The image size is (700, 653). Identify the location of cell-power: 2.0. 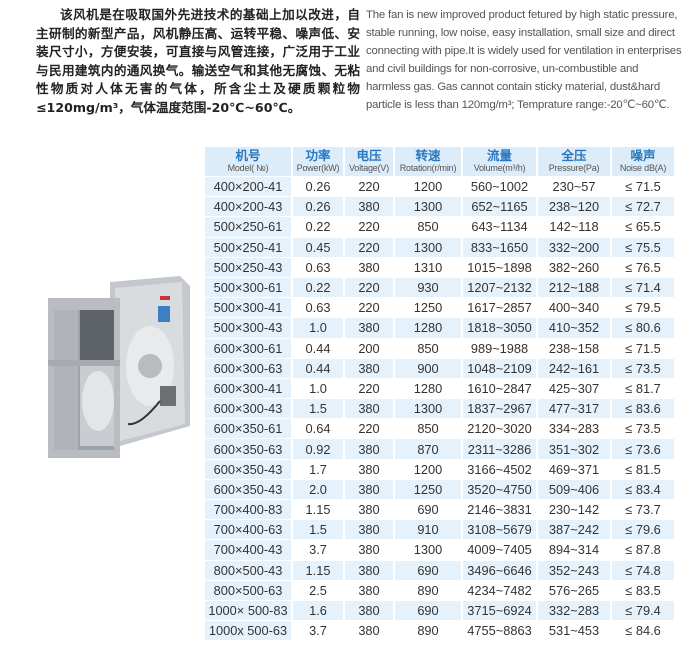
(318, 489).